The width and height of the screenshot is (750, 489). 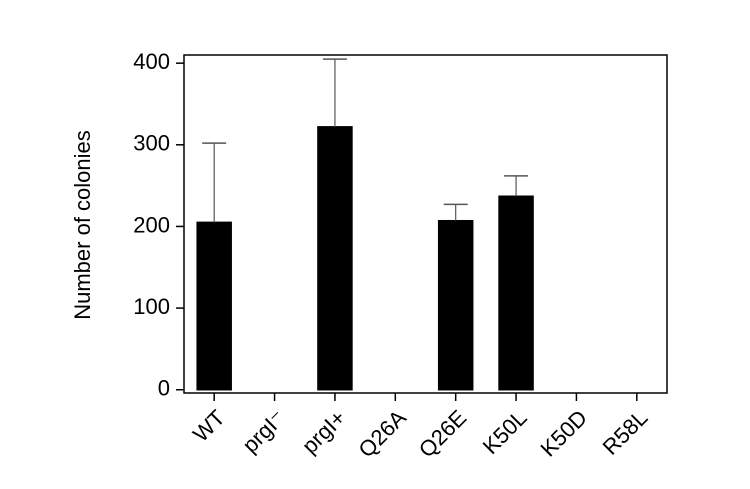 I want to click on y-tick-label: 400, so click(x=151, y=61).